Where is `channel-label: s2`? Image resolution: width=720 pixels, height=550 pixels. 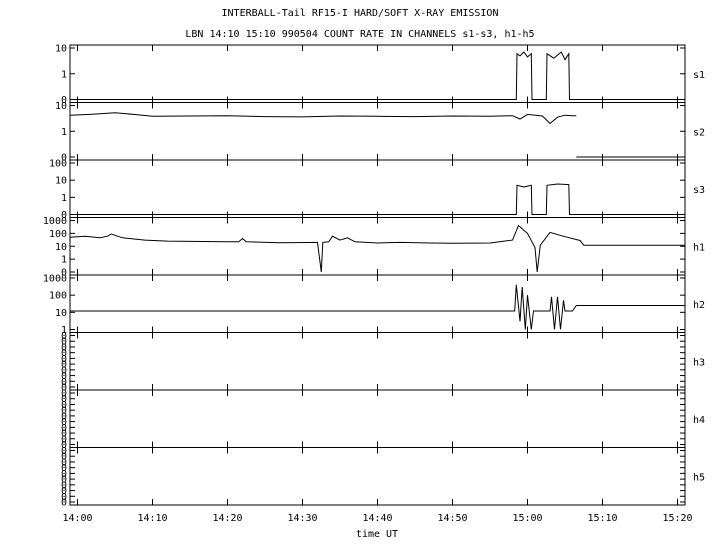
channel-label: s2 is located at coordinates (699, 132).